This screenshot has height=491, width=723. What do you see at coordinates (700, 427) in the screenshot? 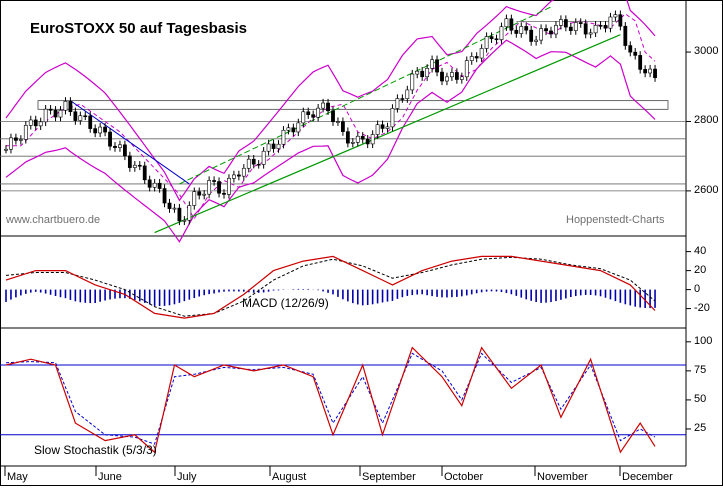
I see `y-tick-label: 25` at bounding box center [700, 427].